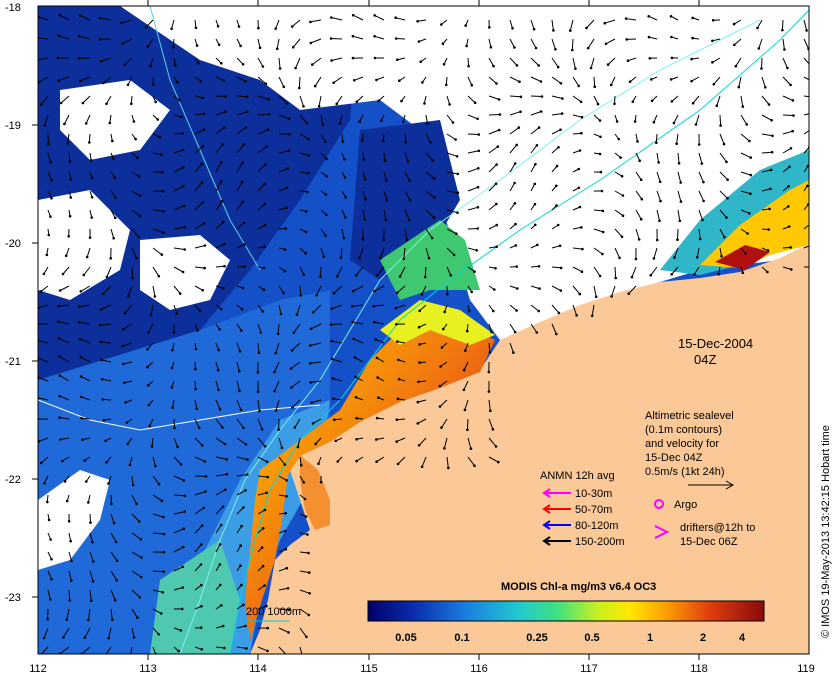  Describe the element at coordinates (430, 260) in the screenshot. I see `swath-green` at that location.